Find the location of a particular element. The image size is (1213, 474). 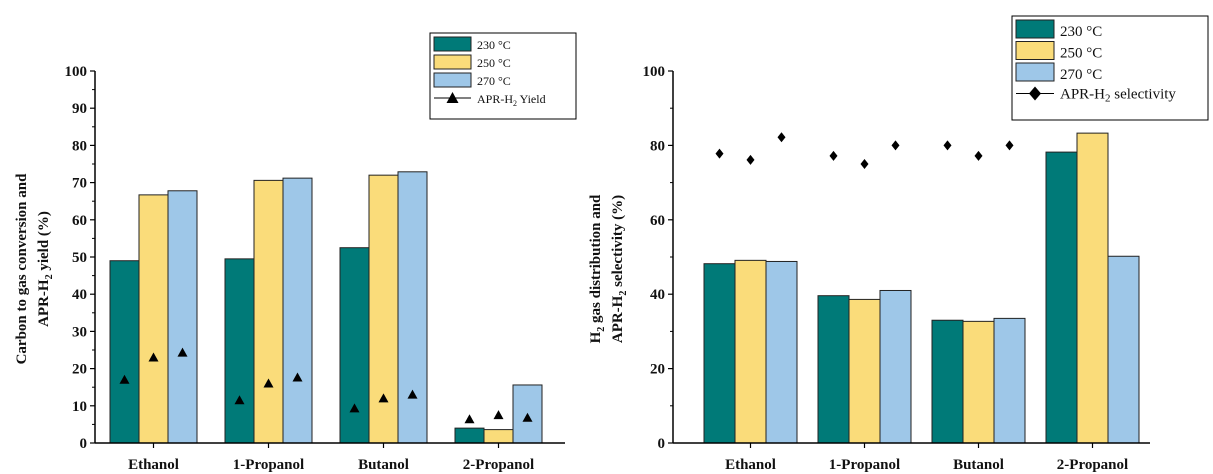

legend-diamond-icon is located at coordinates (1035, 93).